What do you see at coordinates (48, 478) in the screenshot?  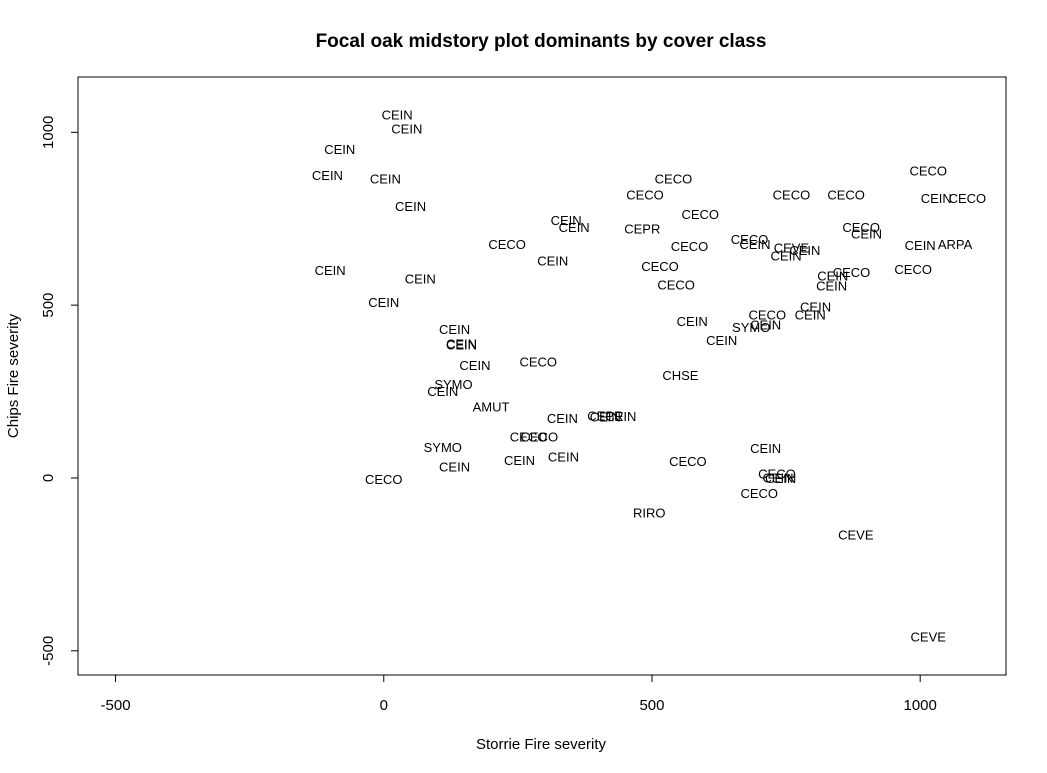 I see `y-tick-label: 0` at bounding box center [48, 478].